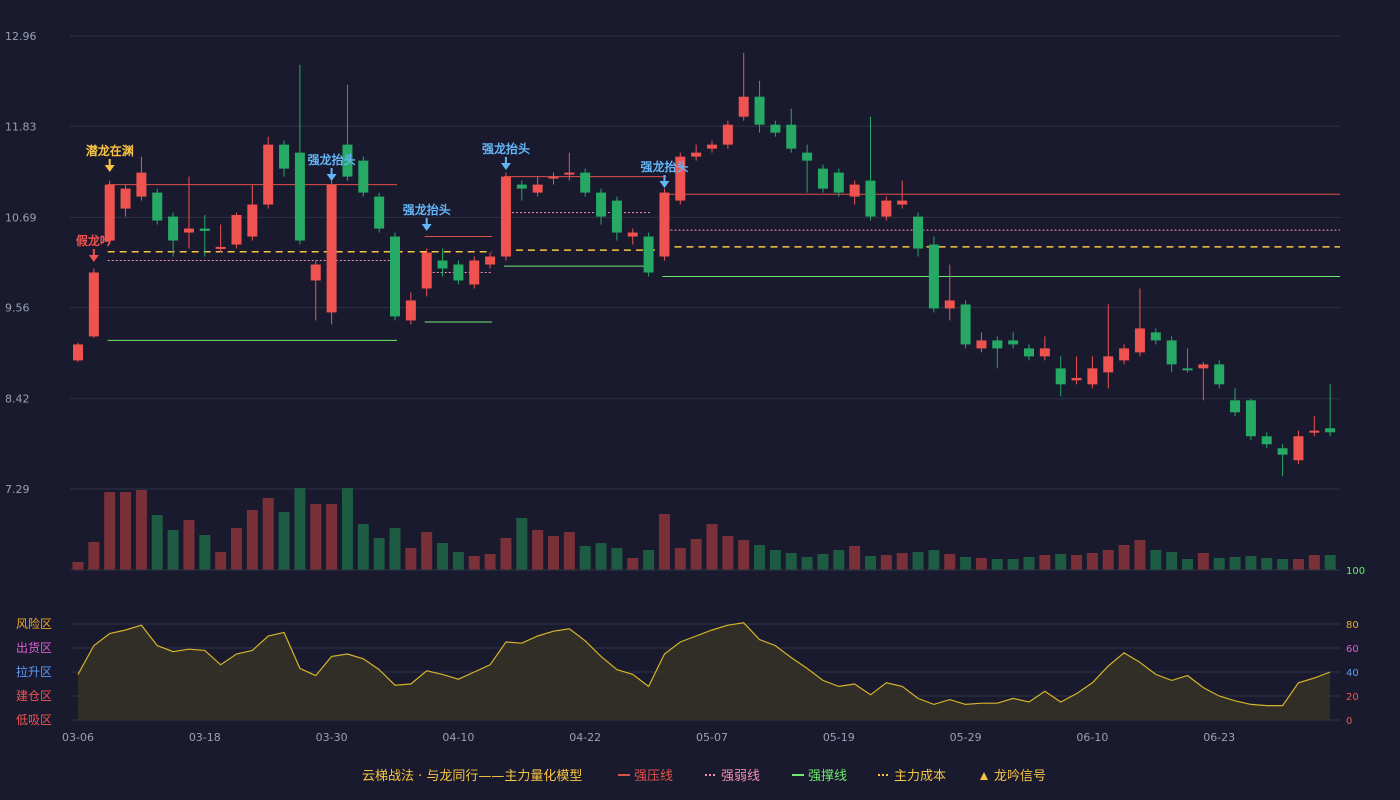  What do you see at coordinates (966, 737) in the screenshot?
I see `date-tick-label: 05-29` at bounding box center [966, 737].